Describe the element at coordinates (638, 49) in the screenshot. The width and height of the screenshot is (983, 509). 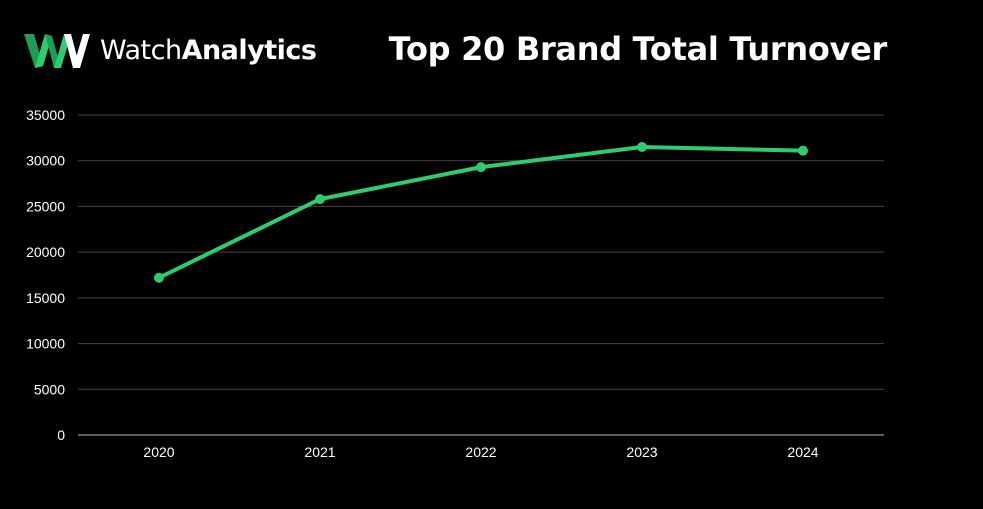
I see `chart-title: Top 20 Brand Total Turnover` at that location.